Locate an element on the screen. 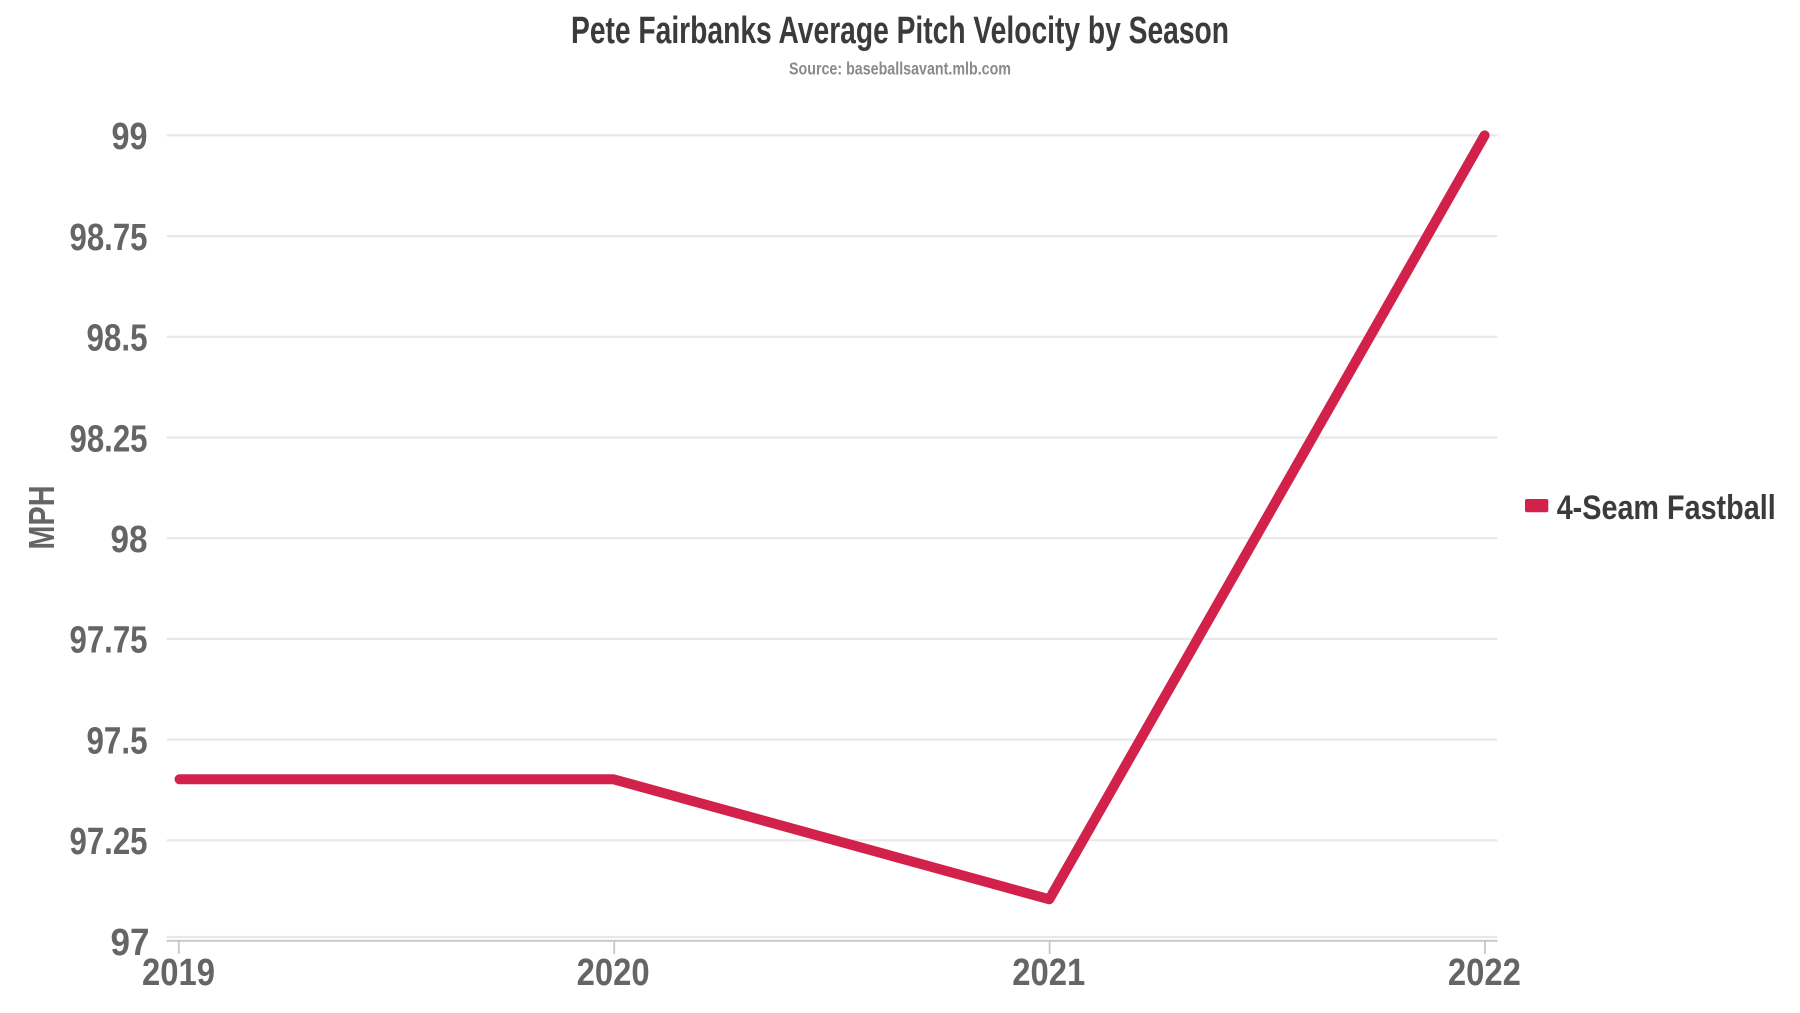 The image size is (1800, 1013). svg-text: 98.25 is located at coordinates (109, 439).